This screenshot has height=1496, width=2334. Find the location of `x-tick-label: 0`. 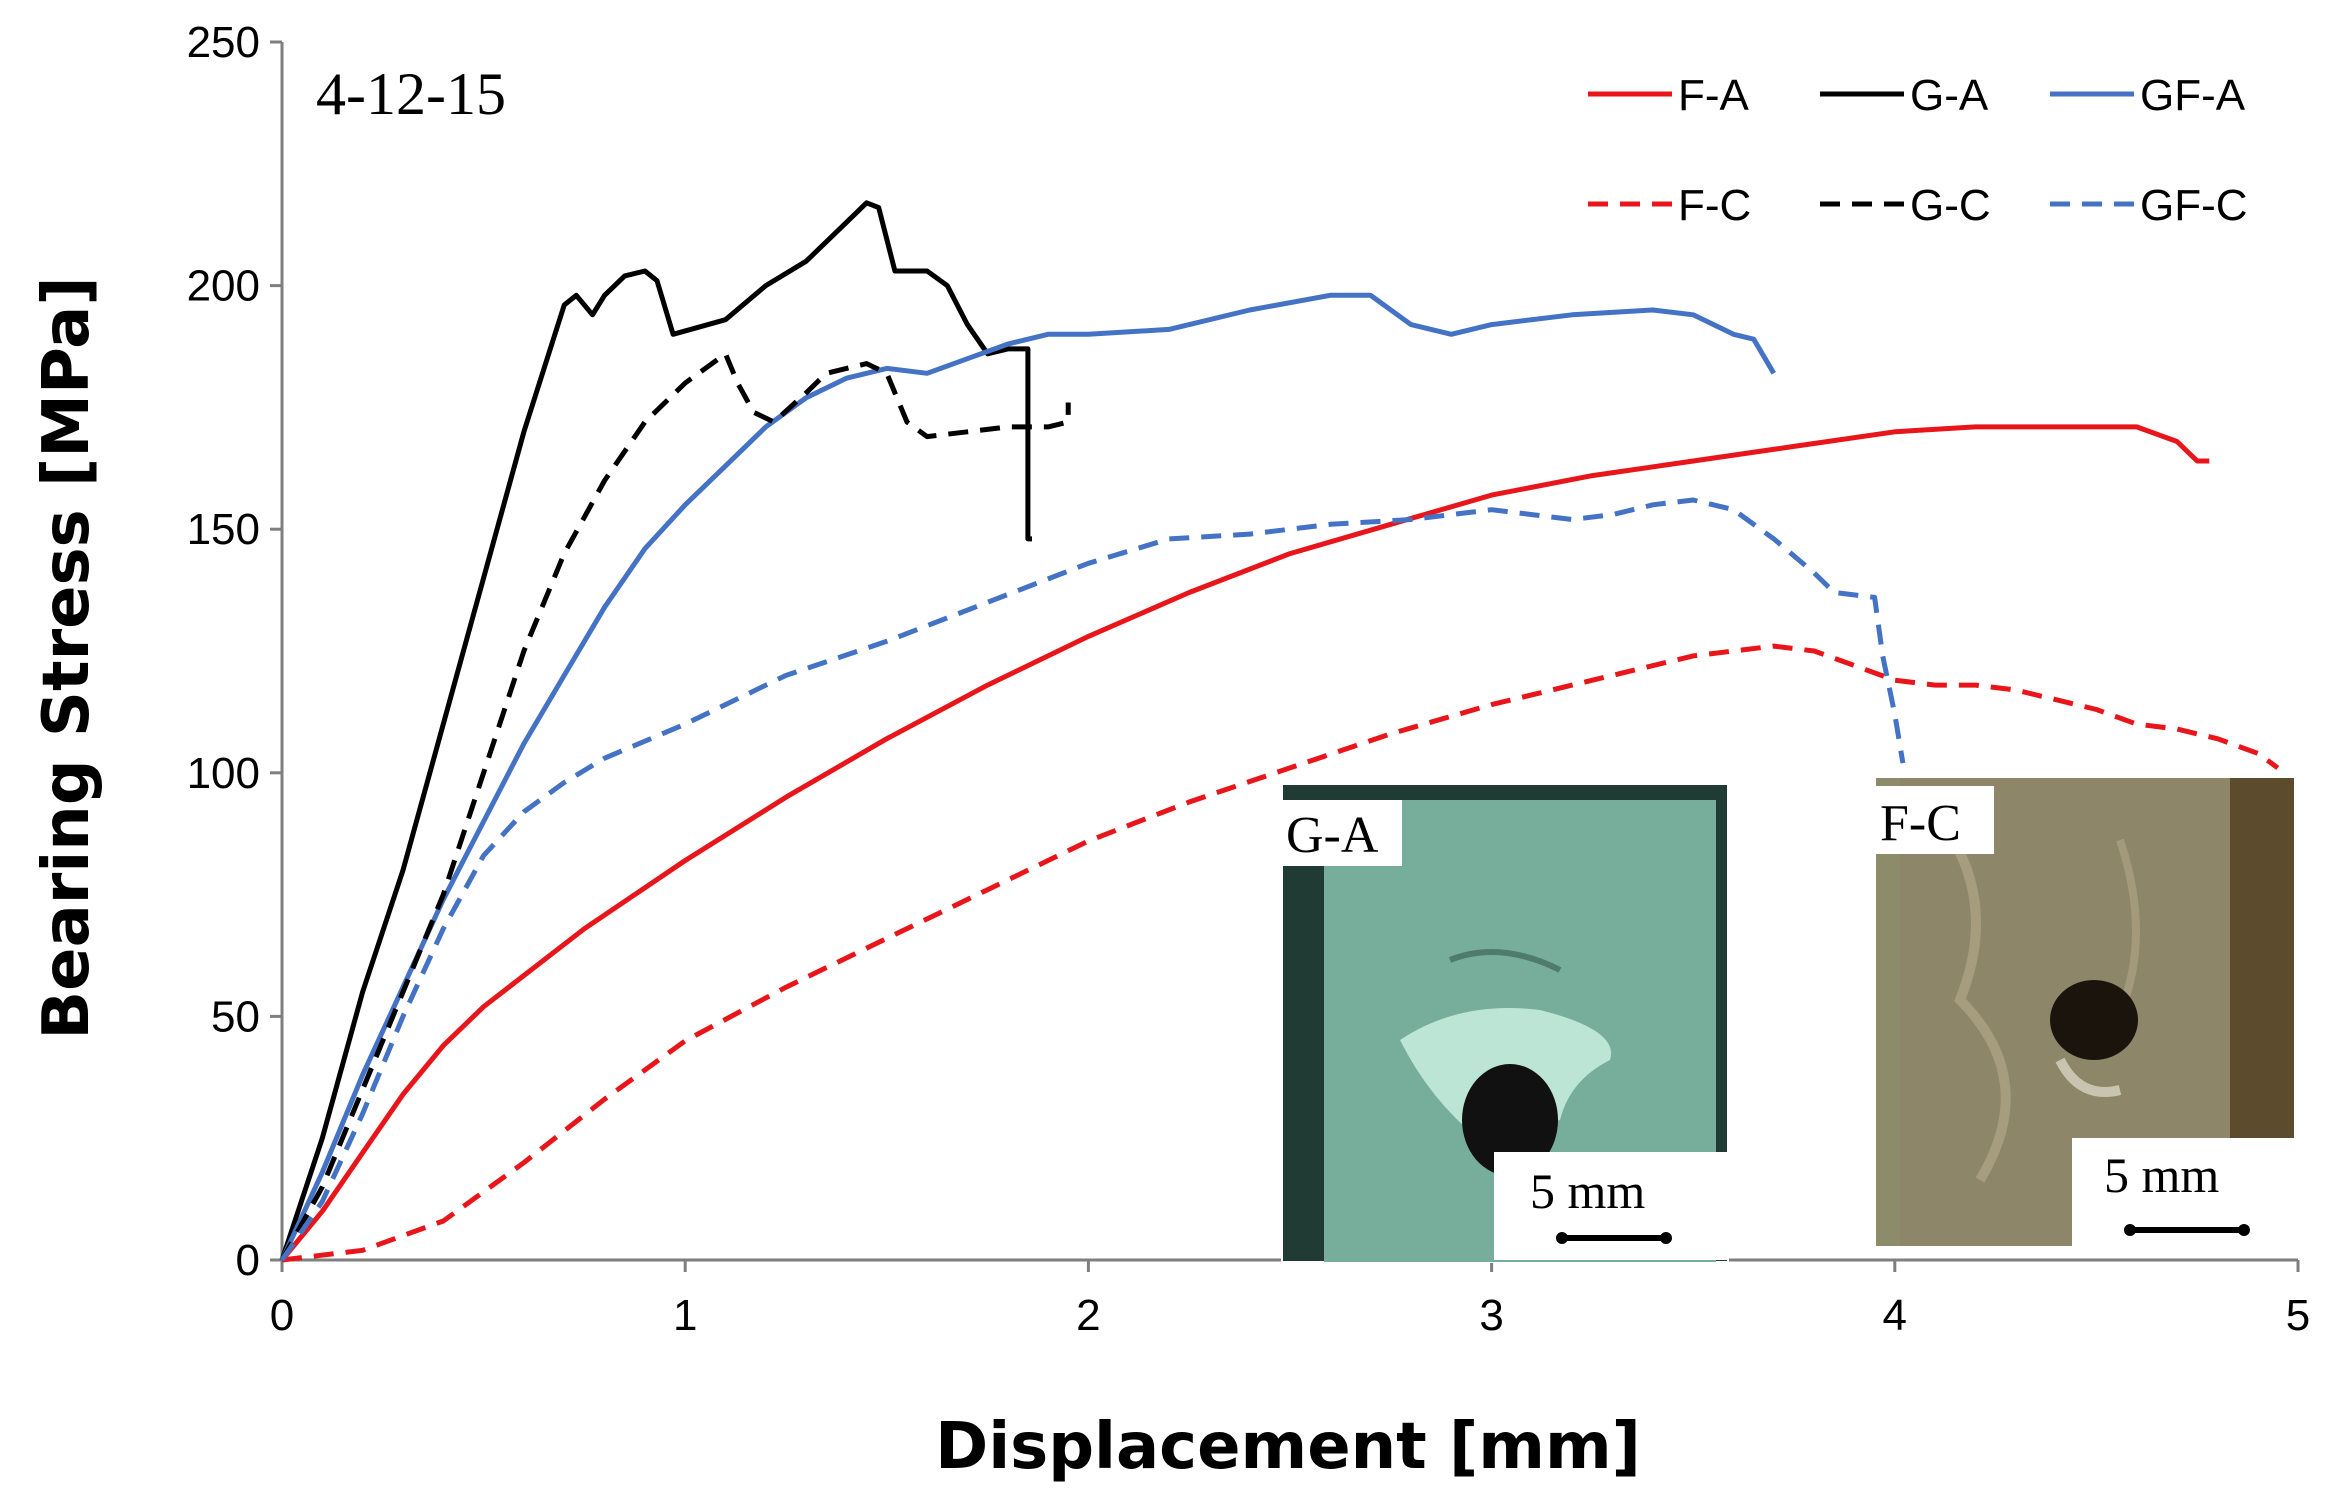

x-tick-label: 0 is located at coordinates (282, 1315).